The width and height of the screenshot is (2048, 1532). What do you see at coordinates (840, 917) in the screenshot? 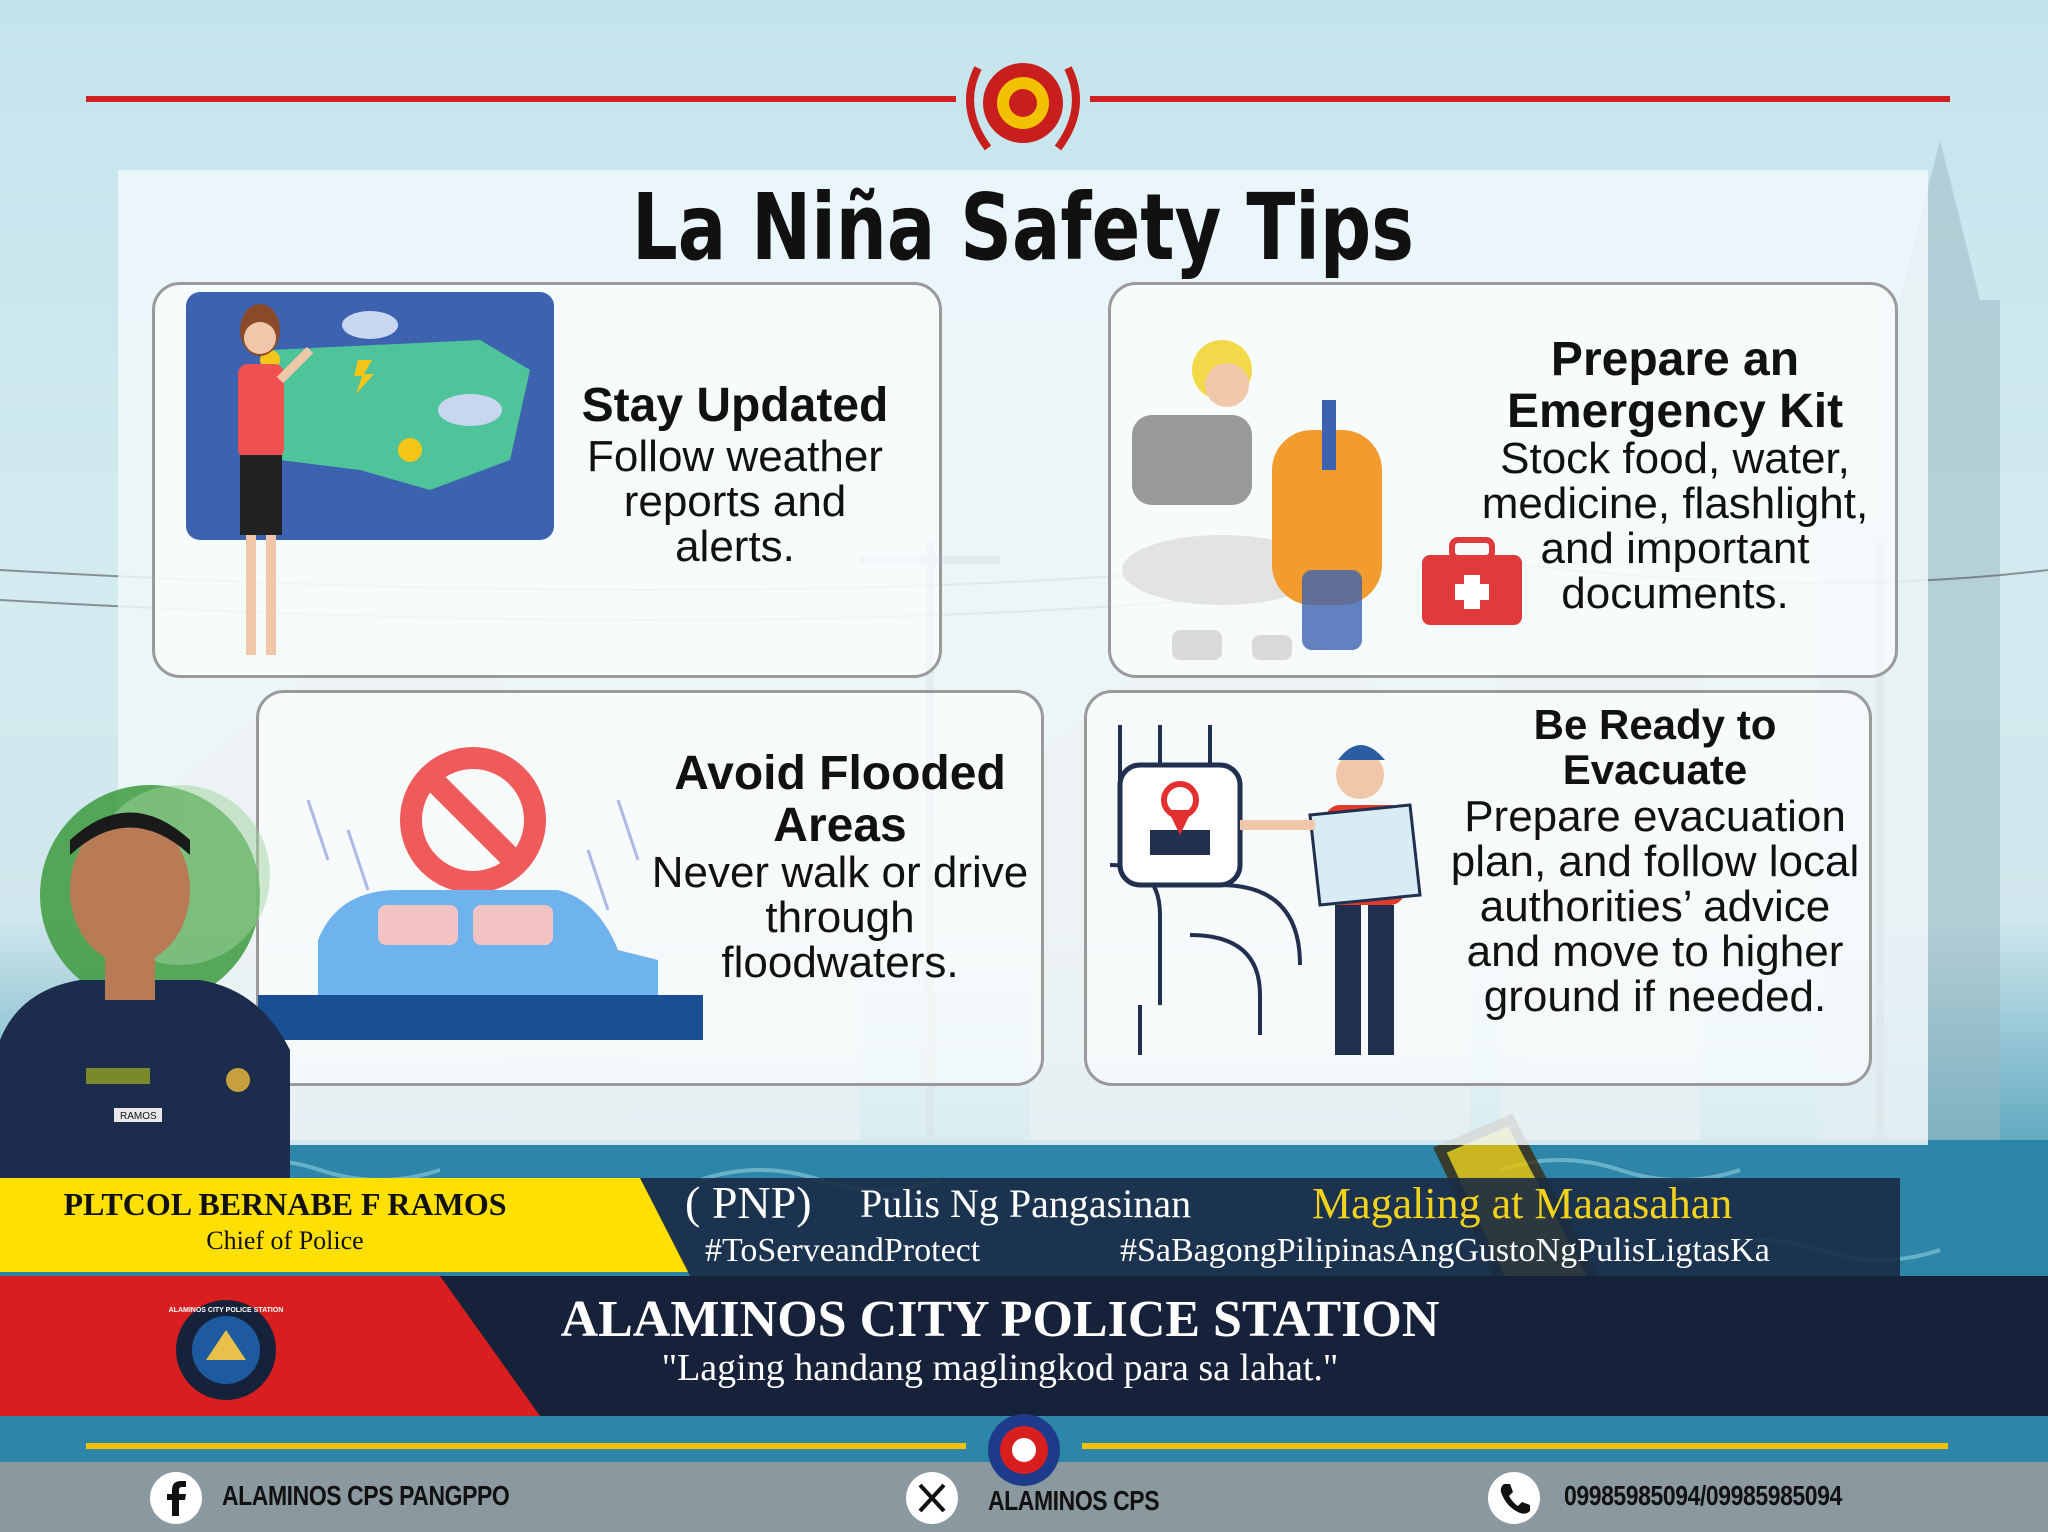
I see `tip-body-avoid-flooded: Never walk or drive through floodwaters.` at bounding box center [840, 917].